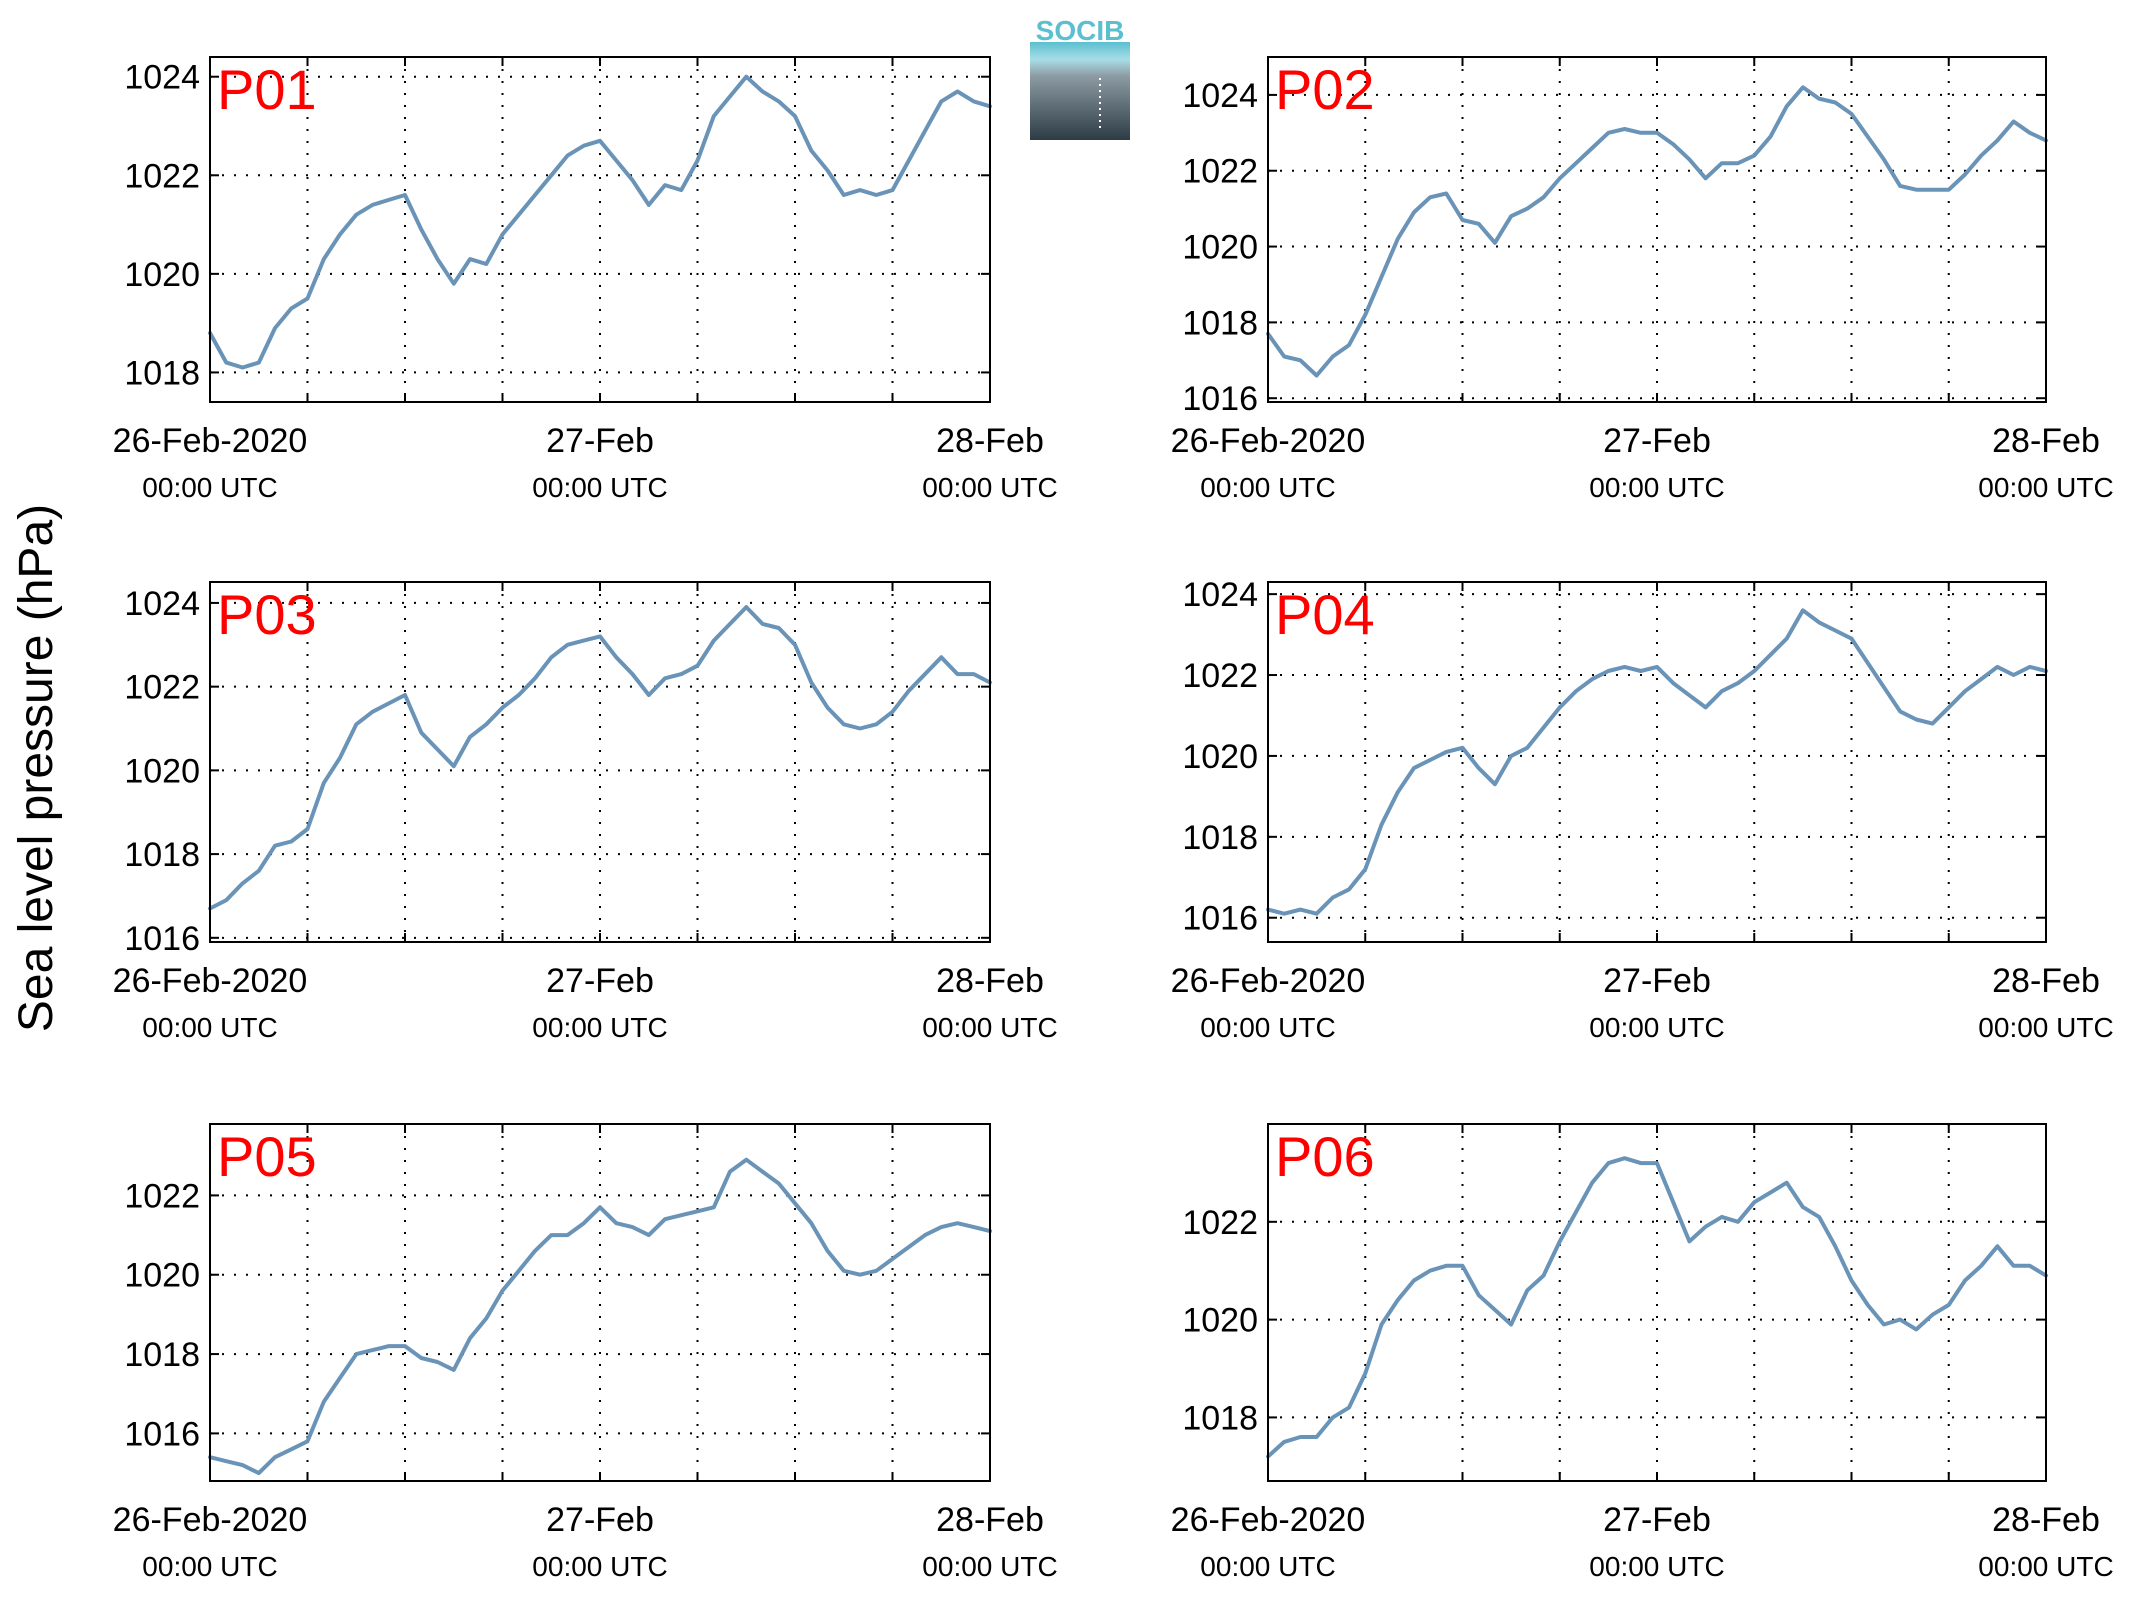  I want to click on logo-text: SOCIB, so click(1080, 30).